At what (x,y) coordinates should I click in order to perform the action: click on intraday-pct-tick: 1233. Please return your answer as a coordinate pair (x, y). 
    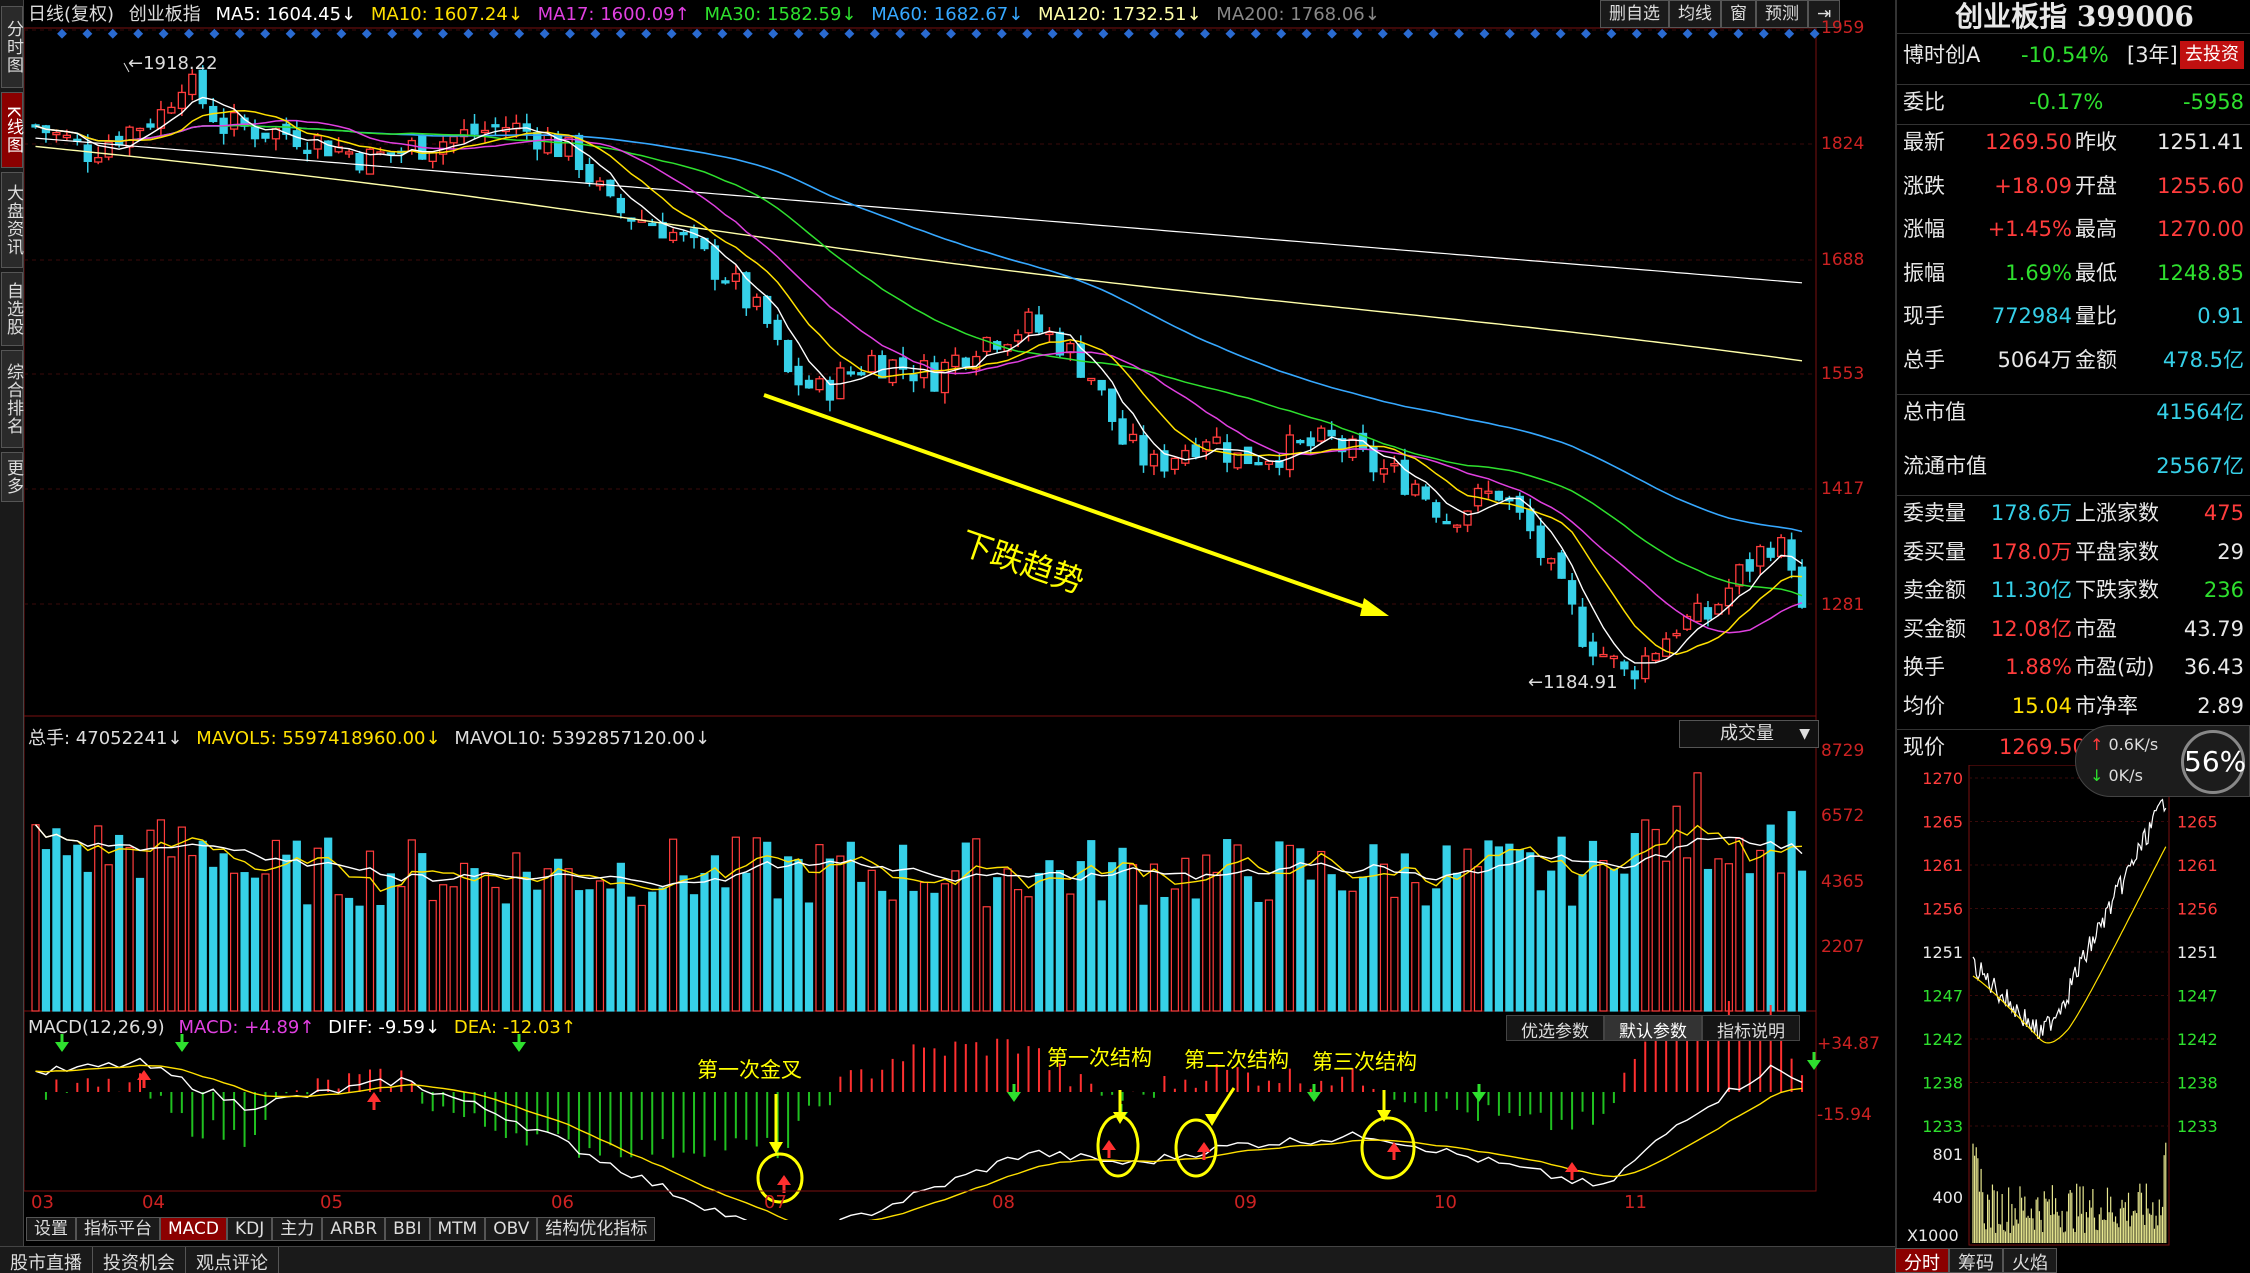
    Looking at the image, I should click on (2197, 1126).